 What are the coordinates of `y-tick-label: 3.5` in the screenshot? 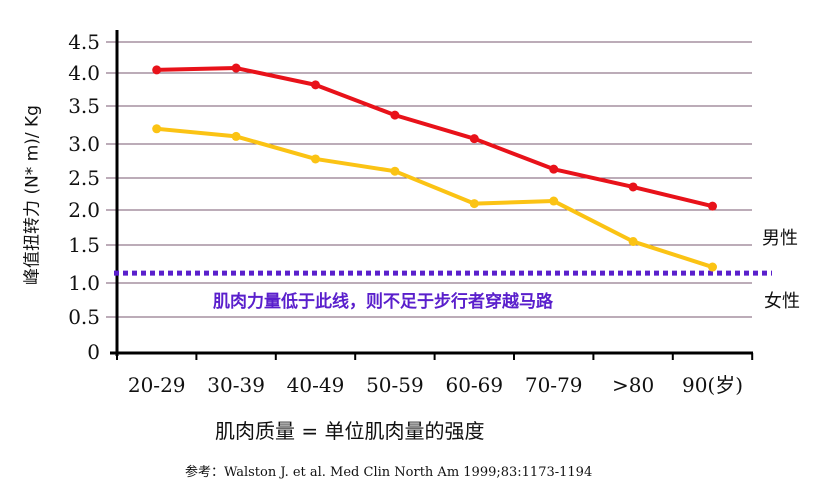 It's located at (84, 106).